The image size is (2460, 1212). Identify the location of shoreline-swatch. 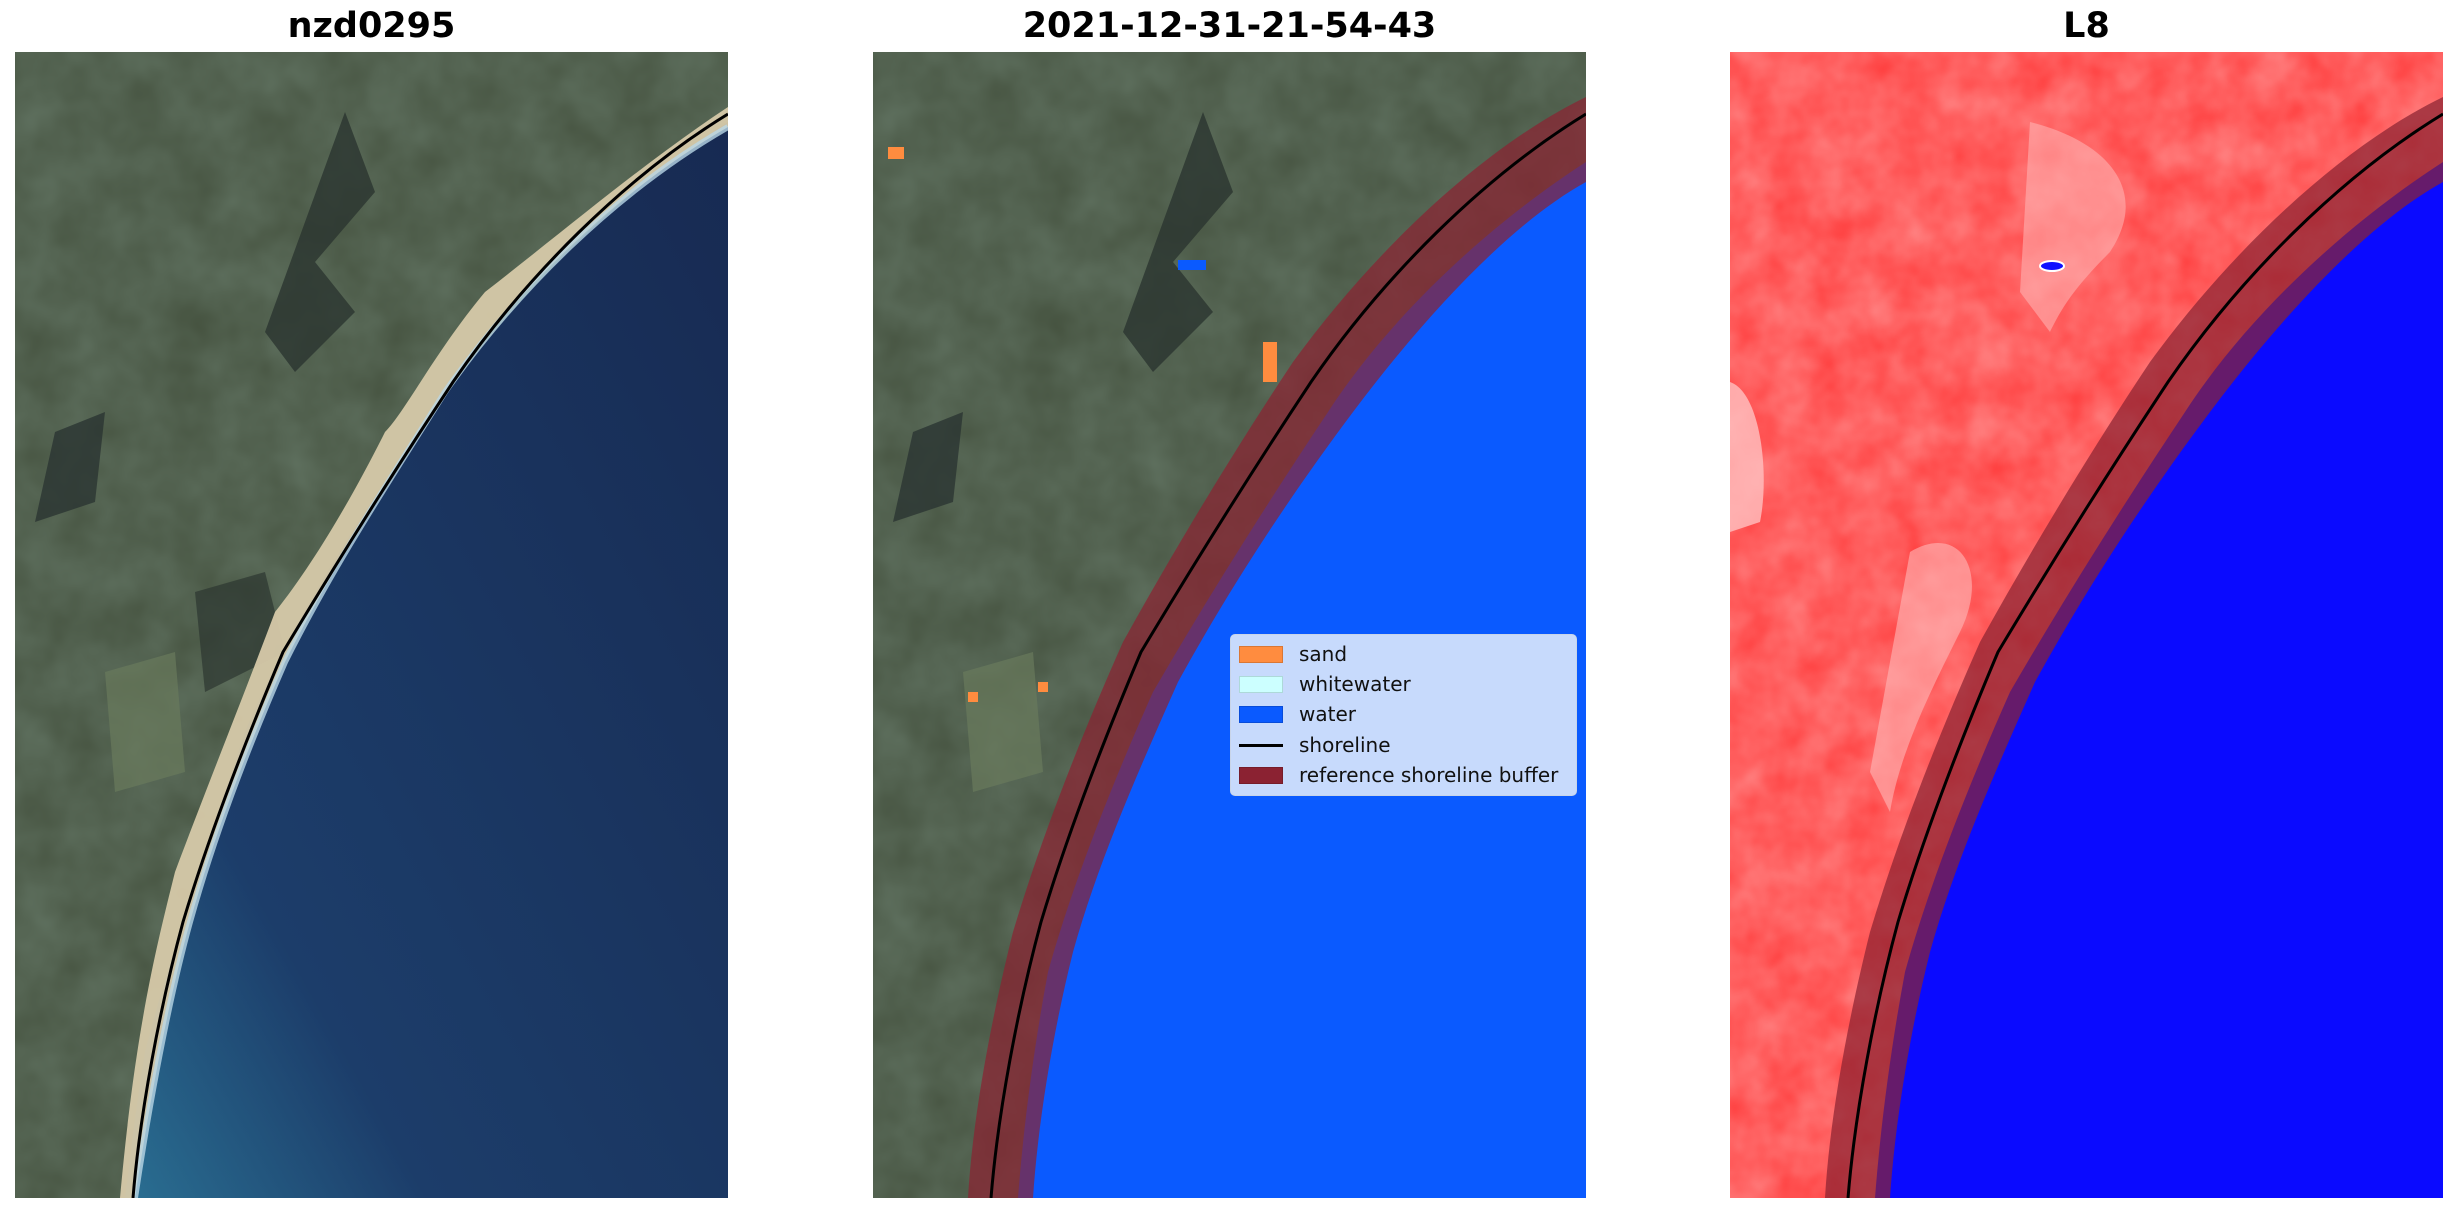
(1261, 745).